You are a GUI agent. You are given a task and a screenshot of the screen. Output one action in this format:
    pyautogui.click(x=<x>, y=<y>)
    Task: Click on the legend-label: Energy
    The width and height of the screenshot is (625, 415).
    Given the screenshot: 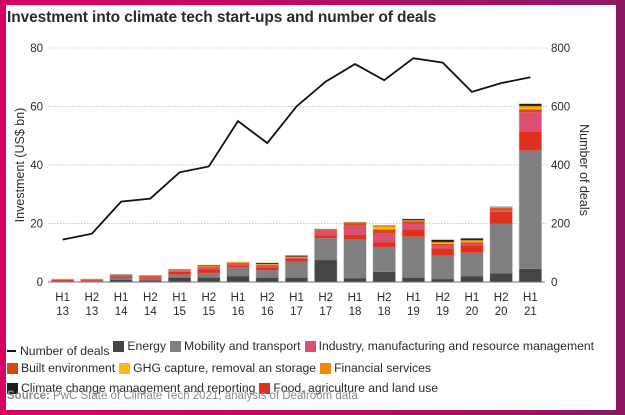 What is the action you would take?
    pyautogui.click(x=147, y=346)
    